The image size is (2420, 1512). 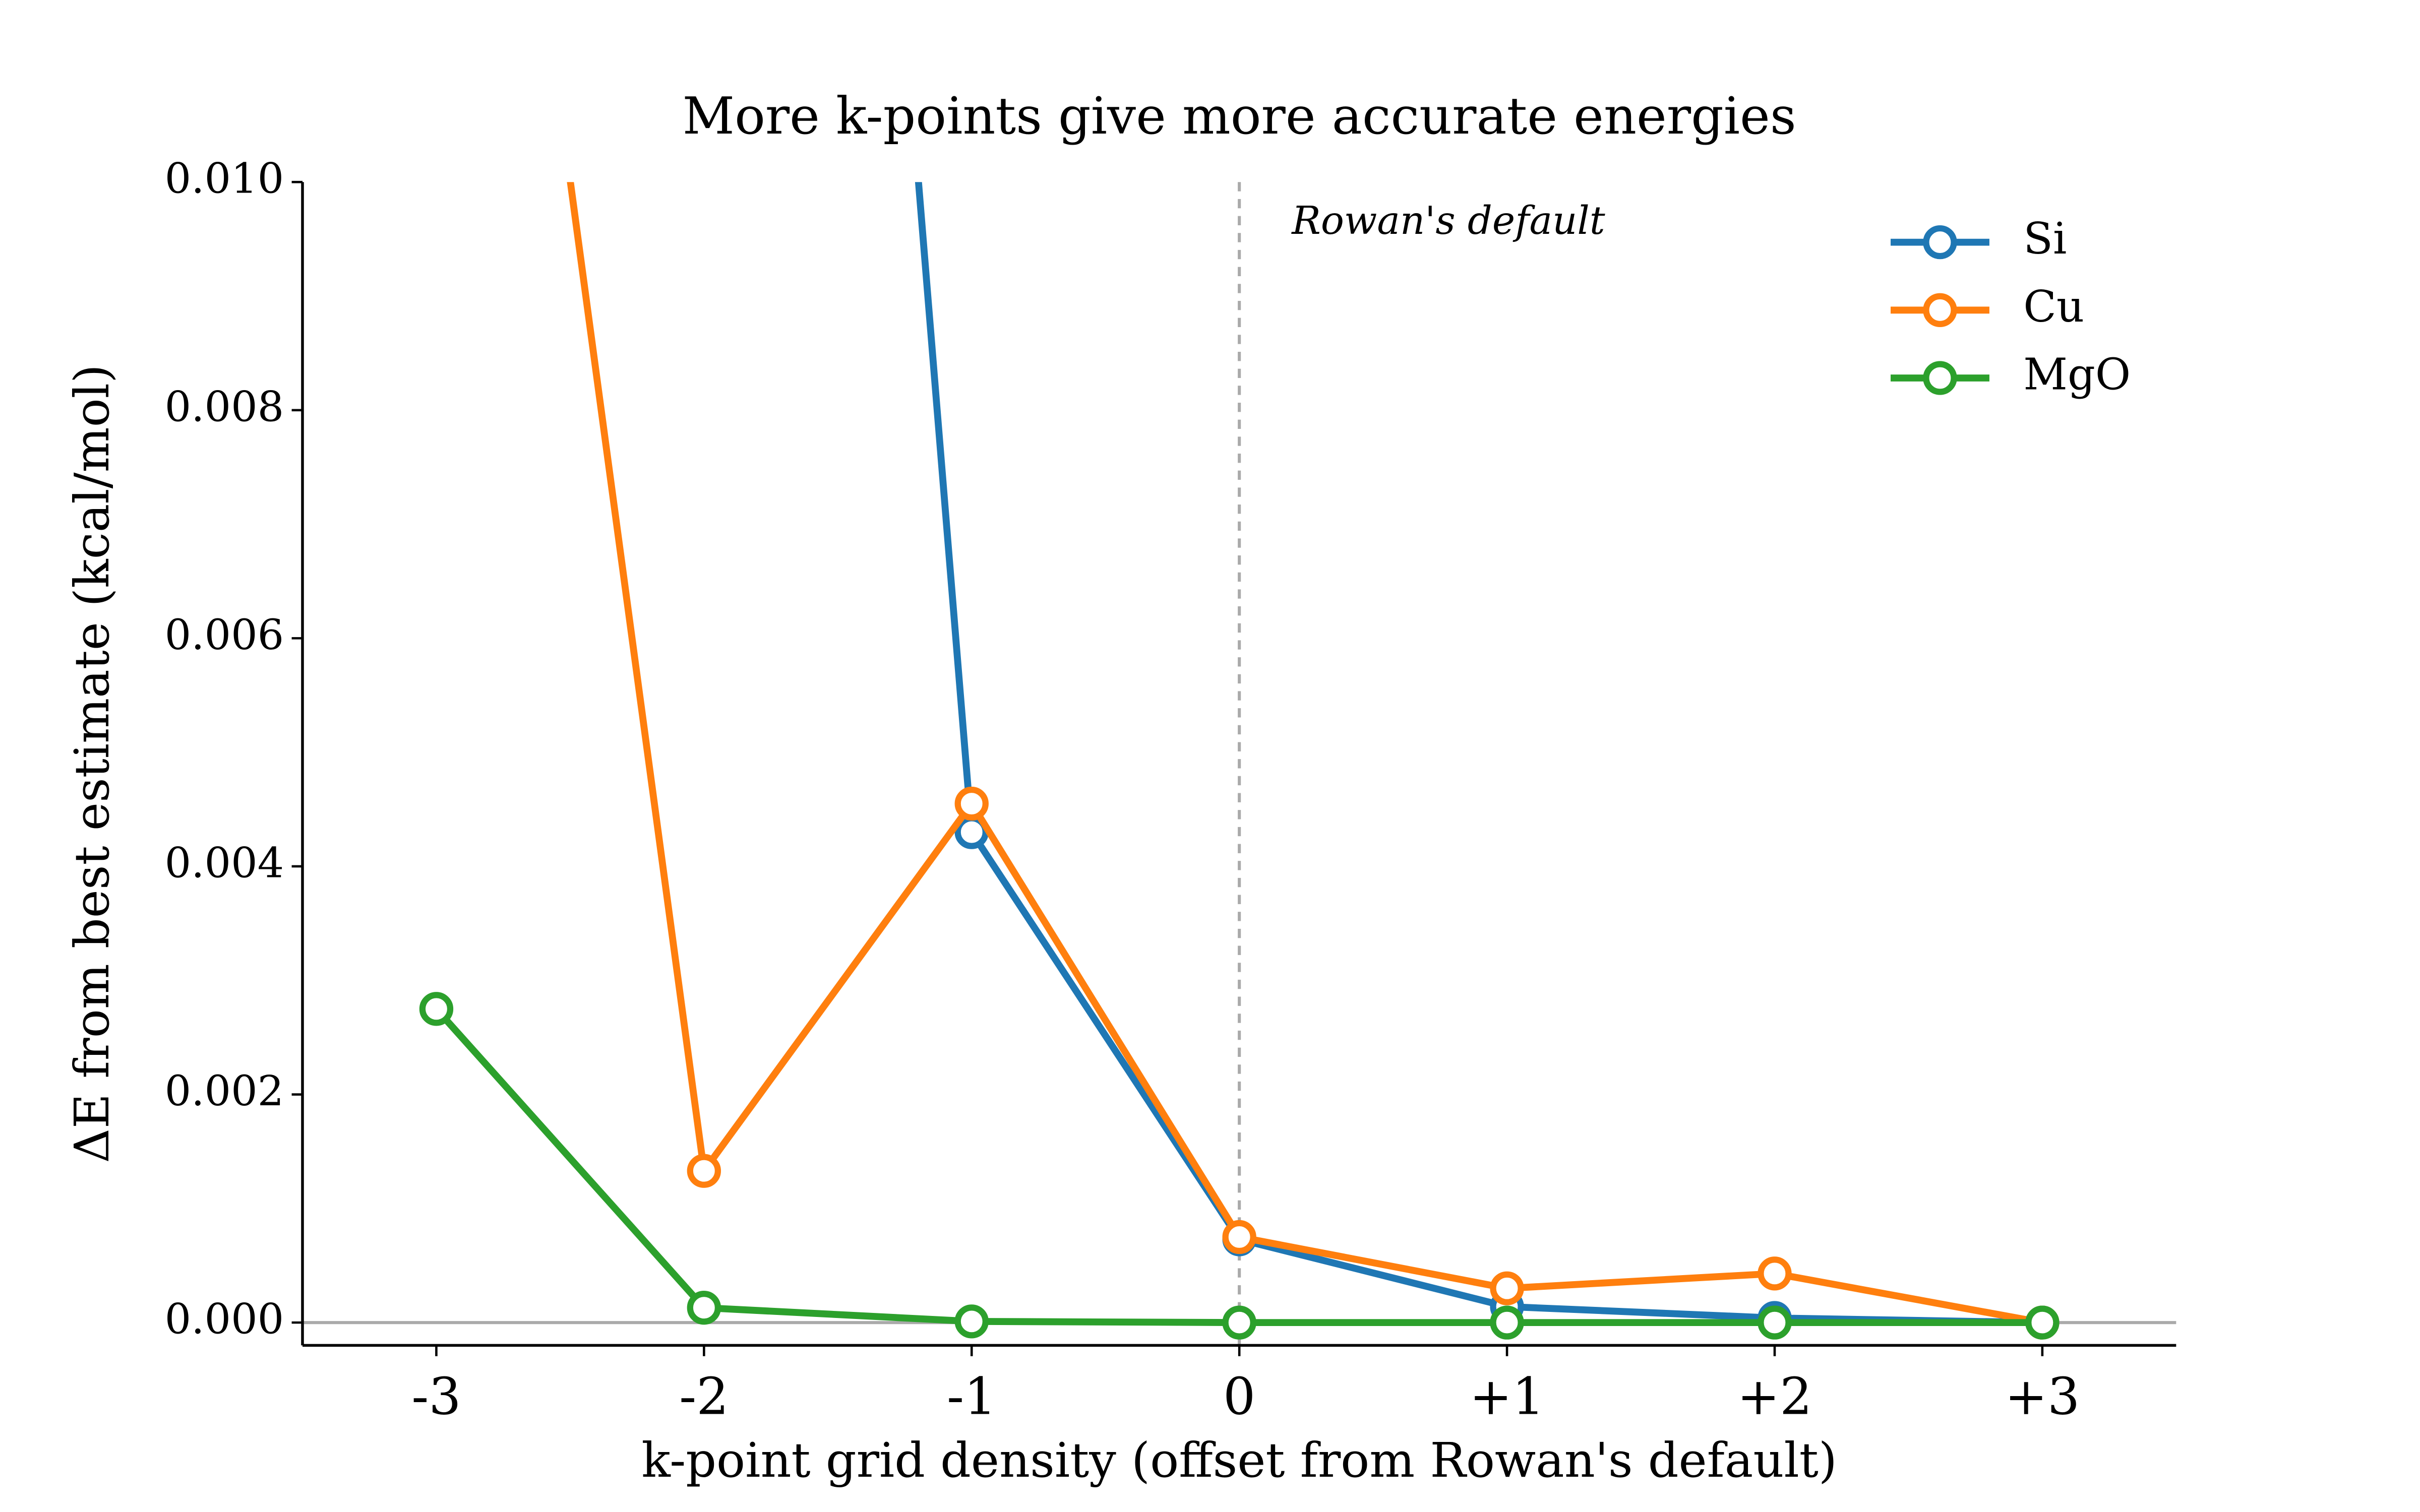 What do you see at coordinates (2053, 307) in the screenshot?
I see `legend-label: Cu` at bounding box center [2053, 307].